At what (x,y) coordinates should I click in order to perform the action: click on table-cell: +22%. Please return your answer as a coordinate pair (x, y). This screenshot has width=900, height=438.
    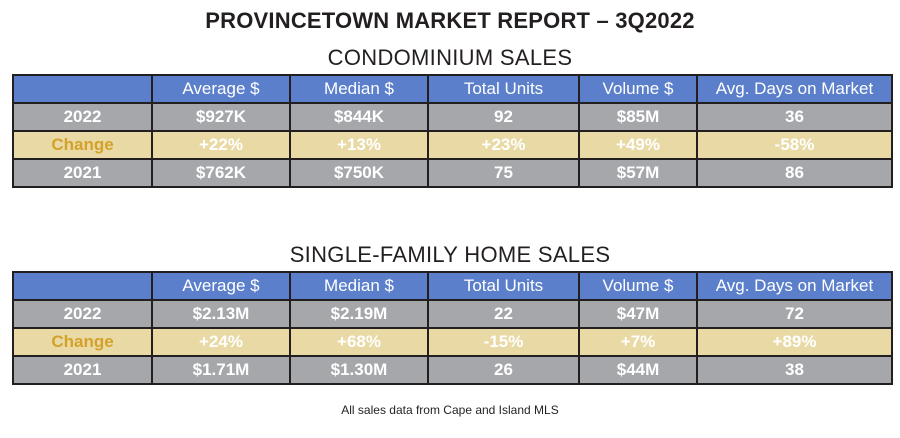
    Looking at the image, I should click on (221, 145).